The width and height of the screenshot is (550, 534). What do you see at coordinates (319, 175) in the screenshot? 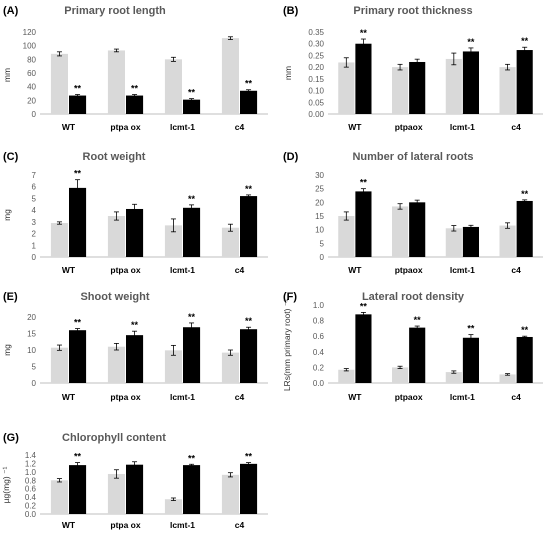
I see `y-tick-label: 30` at bounding box center [319, 175].